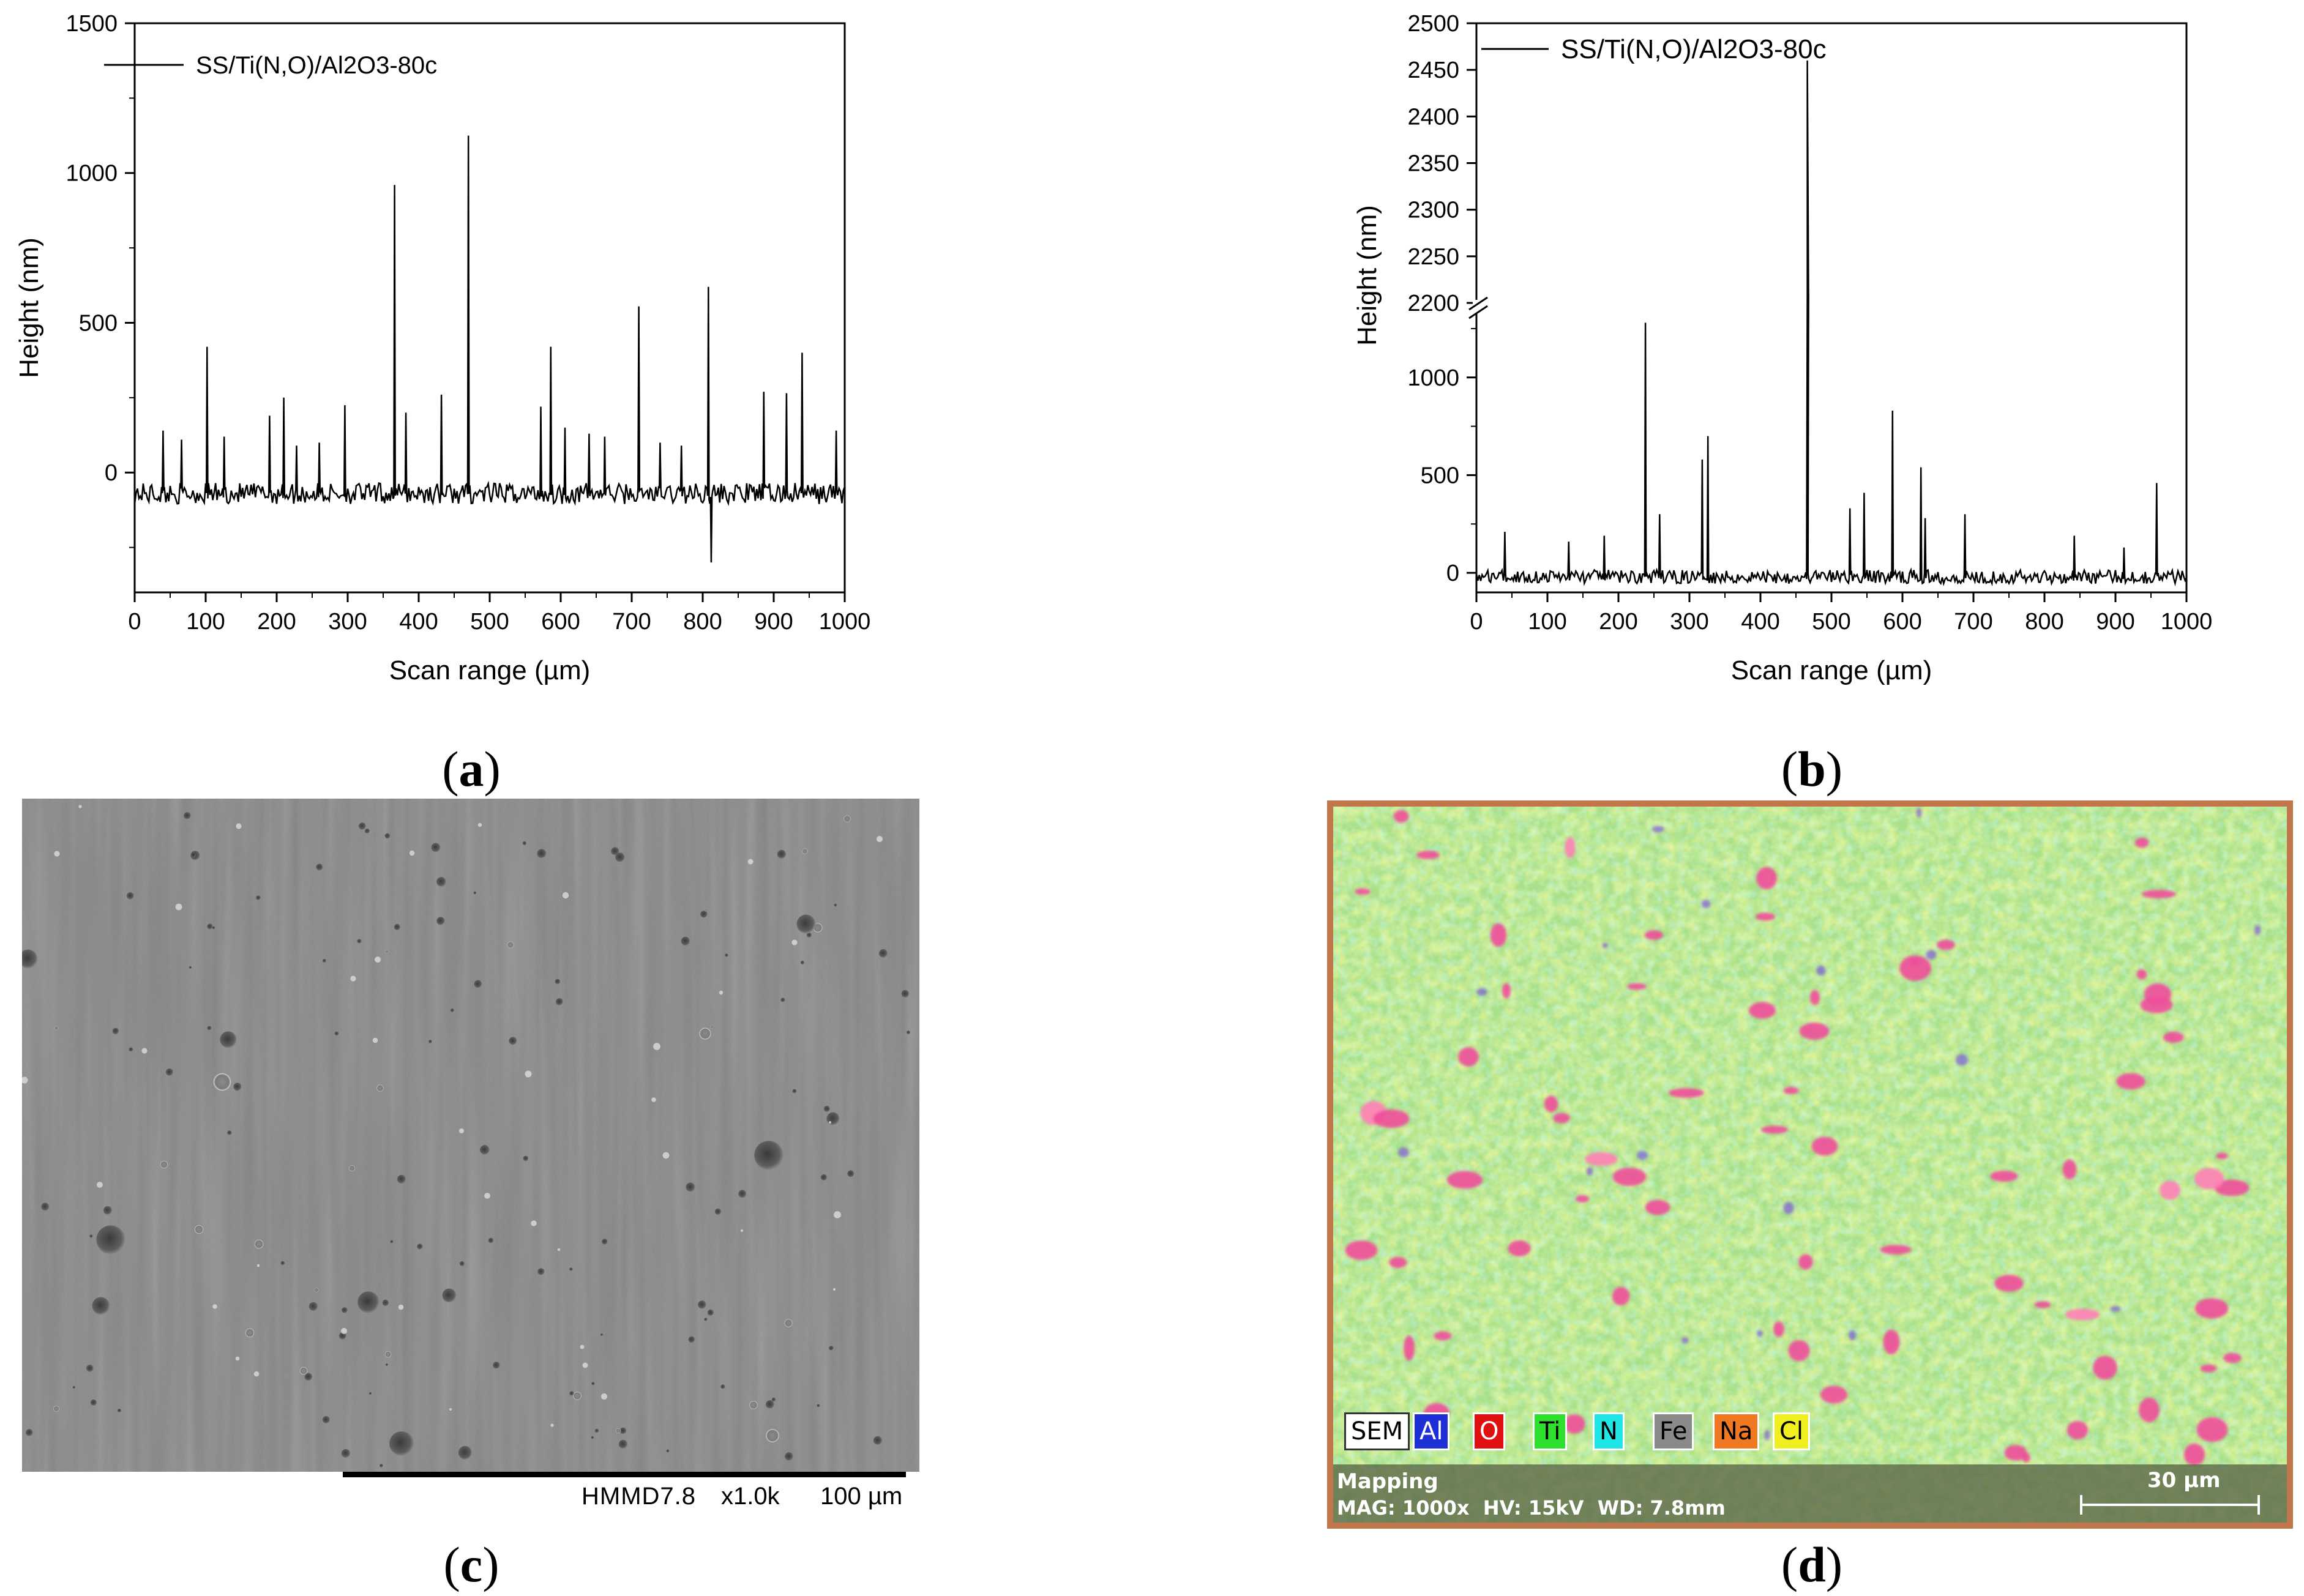 The image size is (2304, 1596). Describe the element at coordinates (1973, 622) in the screenshot. I see `chart-b-xtick-label: 700` at that location.